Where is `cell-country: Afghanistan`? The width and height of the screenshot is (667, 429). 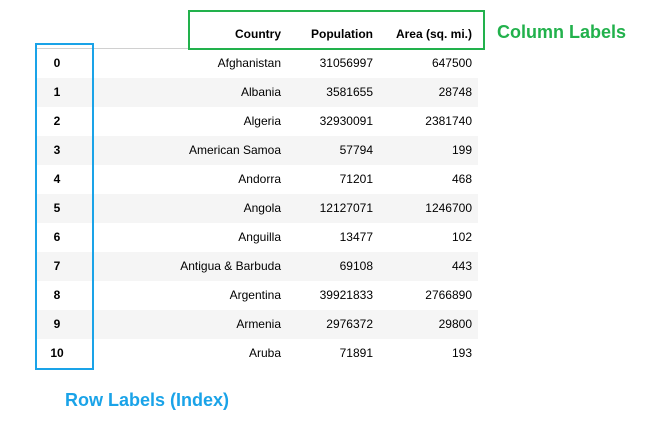
cell-country: Afghanistan is located at coordinates (249, 63).